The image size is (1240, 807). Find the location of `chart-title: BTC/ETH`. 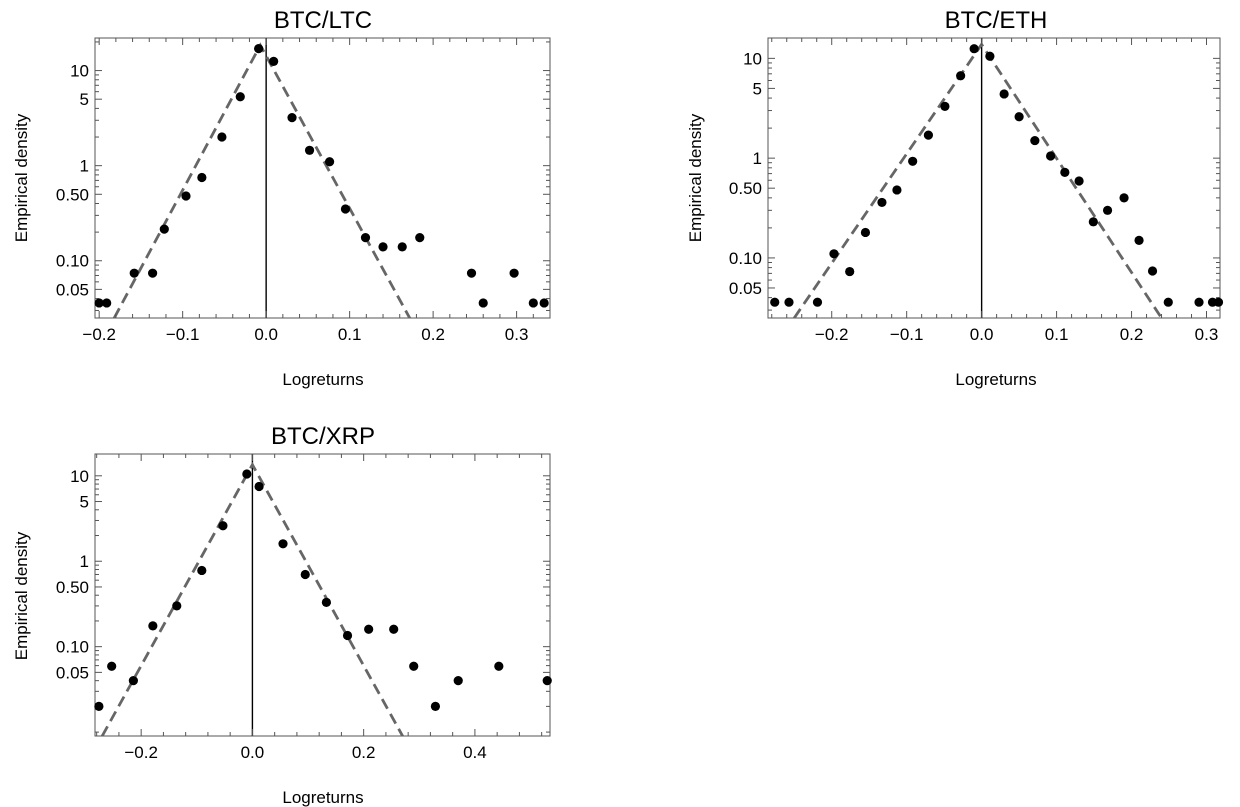

chart-title: BTC/ETH is located at coordinates (996, 20).